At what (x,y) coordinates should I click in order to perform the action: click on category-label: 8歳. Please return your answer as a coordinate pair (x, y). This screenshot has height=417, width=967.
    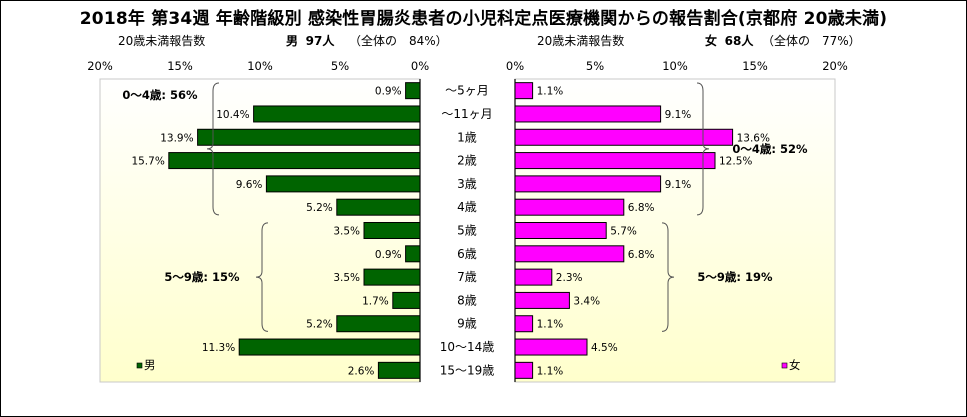
    Looking at the image, I should click on (467, 300).